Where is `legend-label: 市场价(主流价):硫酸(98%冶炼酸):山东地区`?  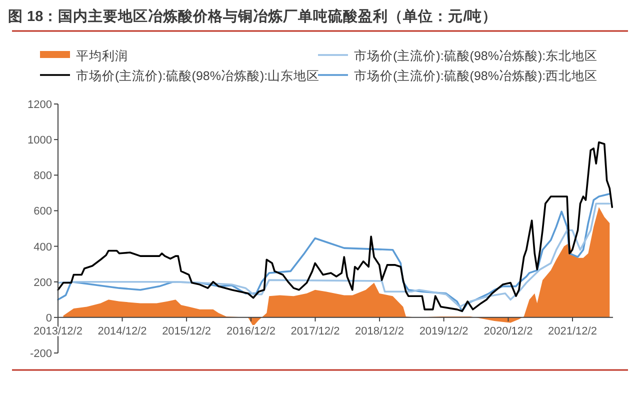
legend-label: 市场价(主流价):硫酸(98%冶炼酸):山东地区 is located at coordinates (198, 75).